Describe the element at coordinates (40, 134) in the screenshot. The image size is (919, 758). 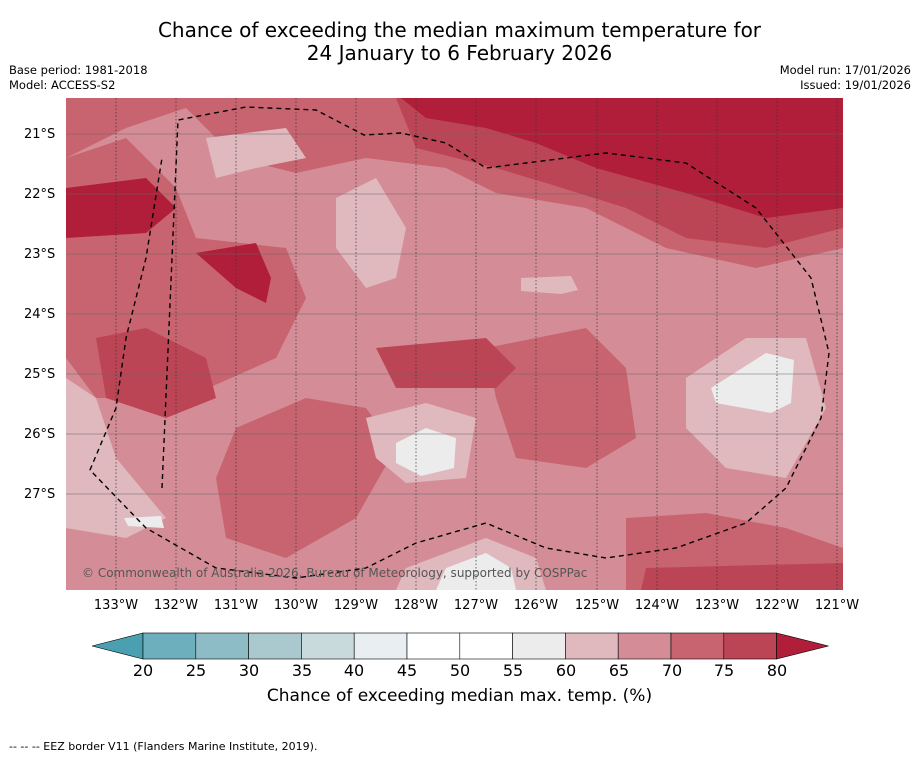
I see `lat-label-21: 21°S` at that location.